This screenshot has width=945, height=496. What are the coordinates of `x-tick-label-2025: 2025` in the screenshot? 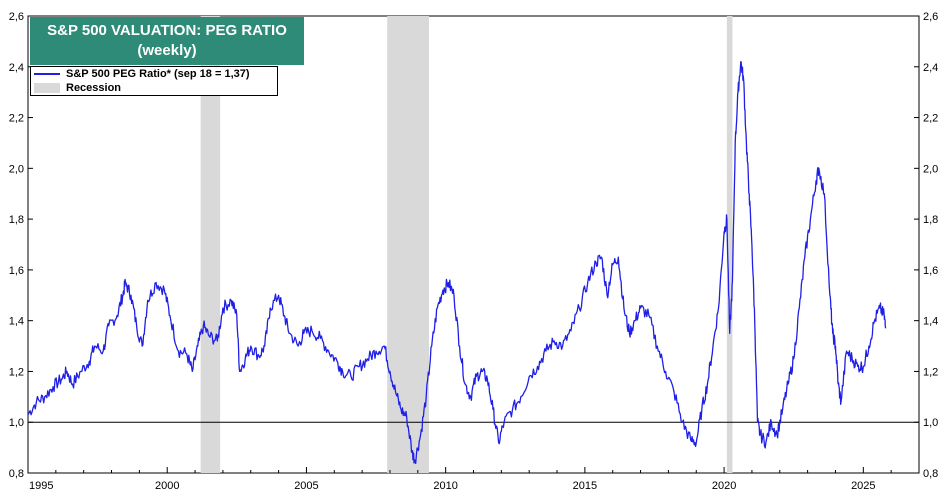 It's located at (863, 486).